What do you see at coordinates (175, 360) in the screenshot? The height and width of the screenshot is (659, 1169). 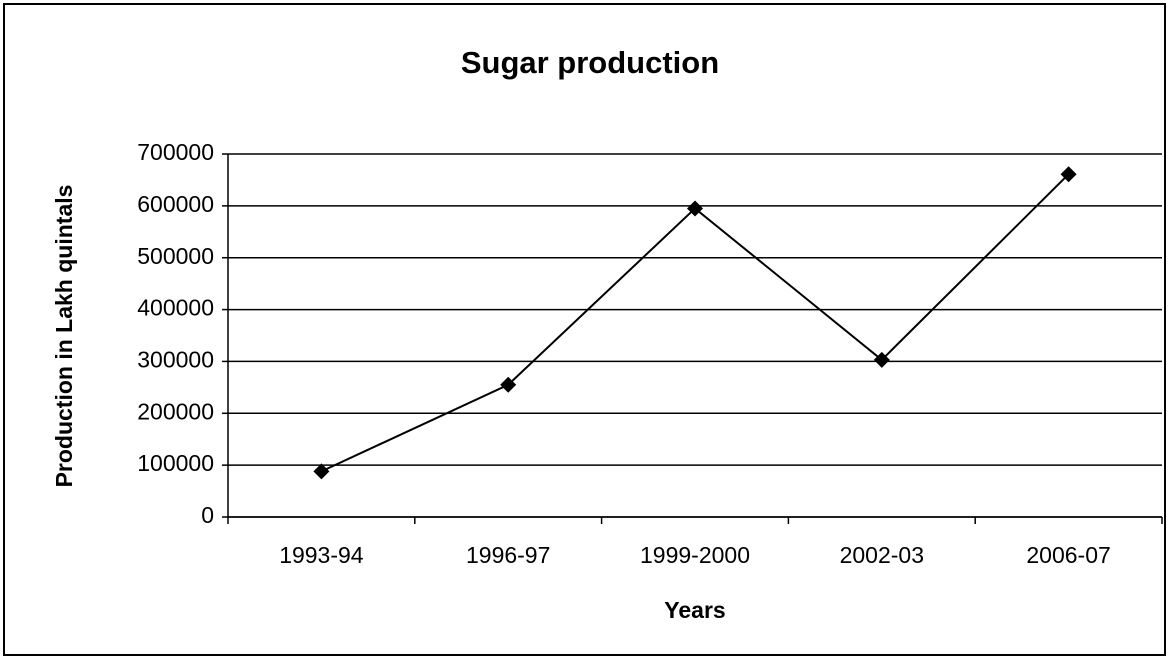 I see `y-tick-label: 300000` at bounding box center [175, 360].